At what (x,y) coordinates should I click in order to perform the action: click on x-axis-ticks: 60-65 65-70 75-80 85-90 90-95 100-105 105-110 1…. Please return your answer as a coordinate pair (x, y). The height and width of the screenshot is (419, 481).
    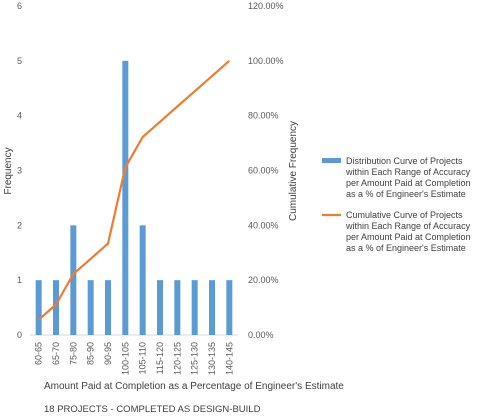
    Looking at the image, I should click on (134, 358).